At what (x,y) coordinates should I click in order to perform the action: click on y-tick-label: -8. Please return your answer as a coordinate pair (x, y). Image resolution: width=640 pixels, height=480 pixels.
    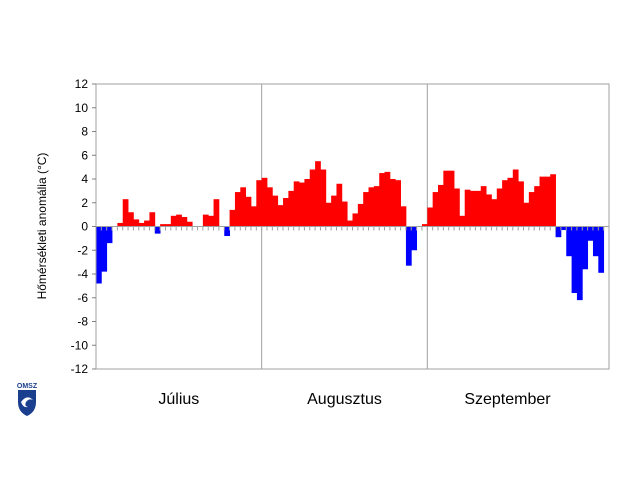
    Looking at the image, I should click on (82, 322).